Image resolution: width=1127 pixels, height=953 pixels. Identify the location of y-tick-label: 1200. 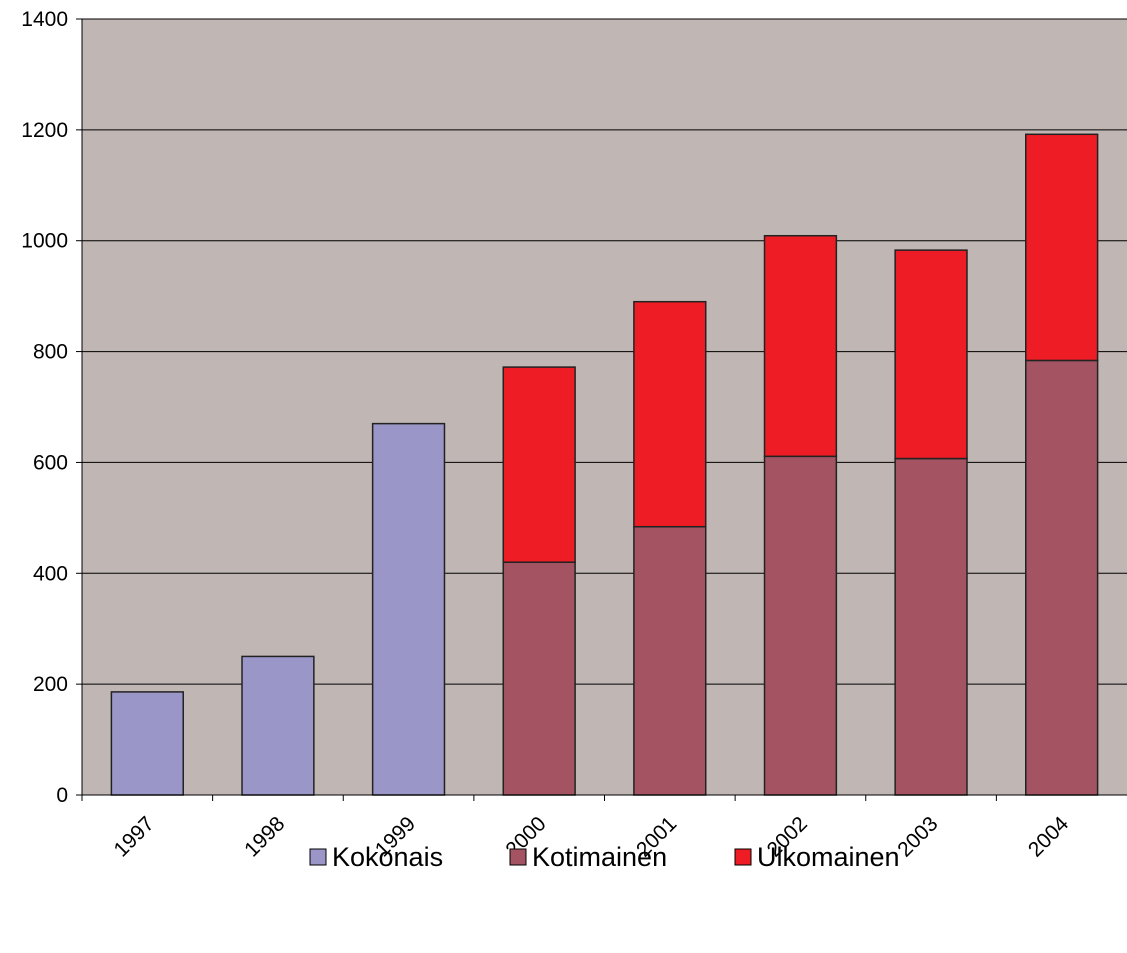
(44, 130).